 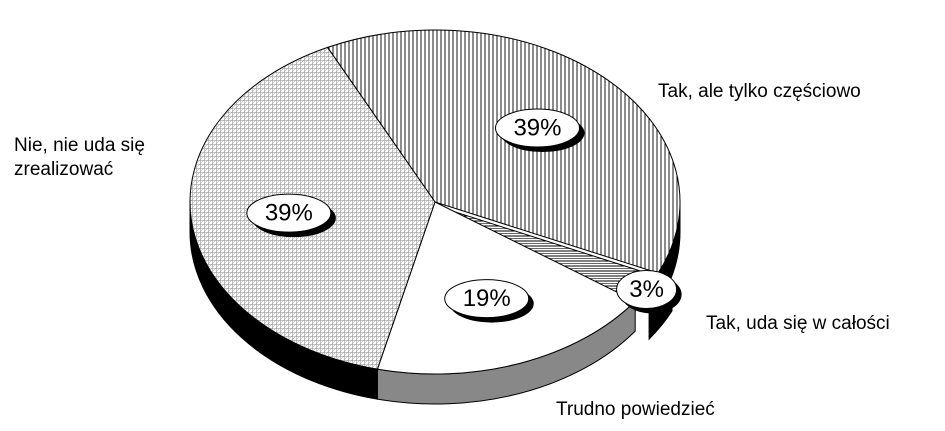 What do you see at coordinates (79, 157) in the screenshot?
I see `category-label: Nie, nie uda się zrealizować` at bounding box center [79, 157].